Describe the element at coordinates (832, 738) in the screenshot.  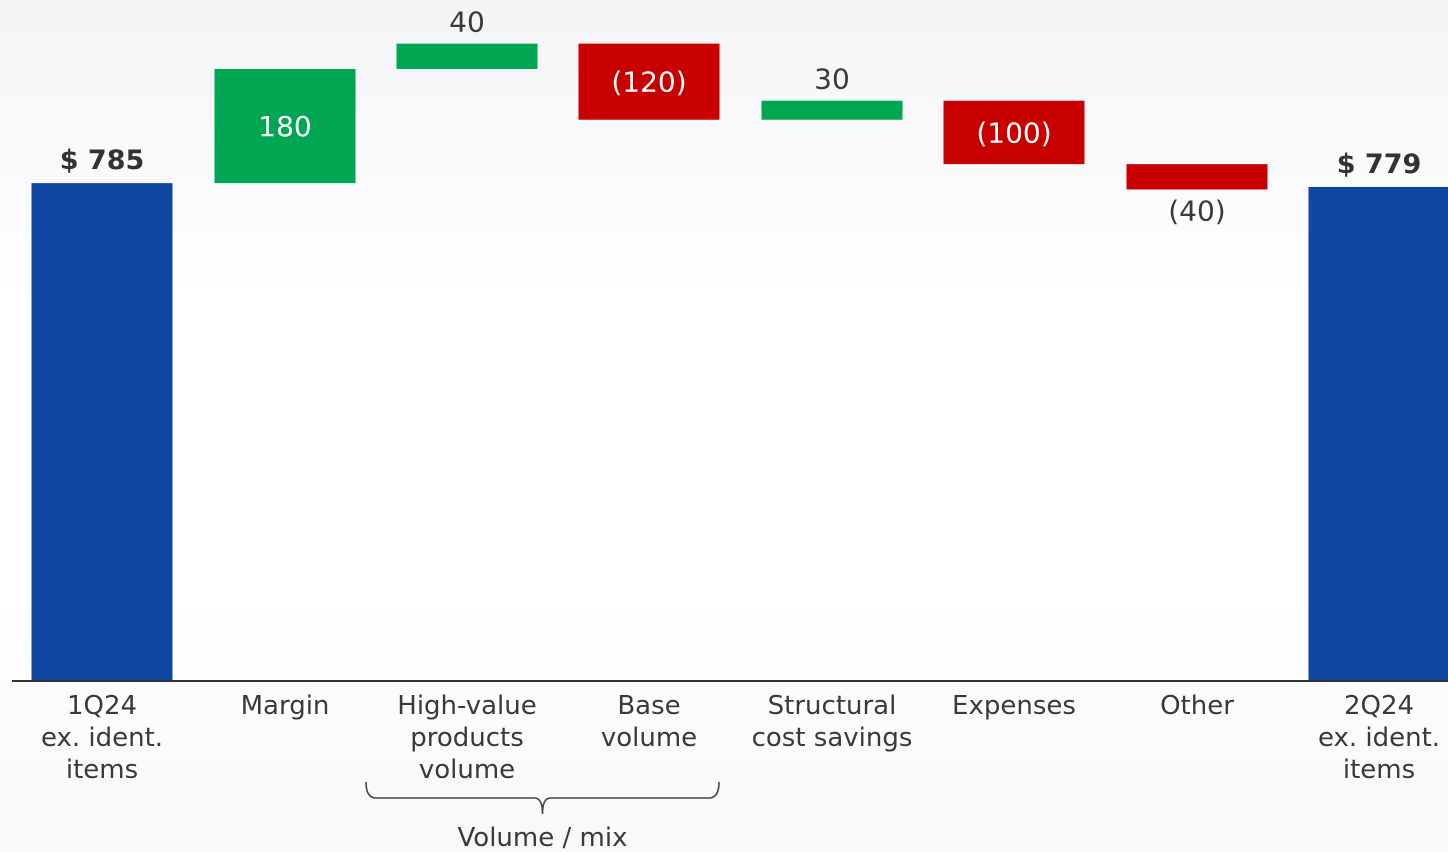
I see `category-label-4-line-1: cost savings` at that location.